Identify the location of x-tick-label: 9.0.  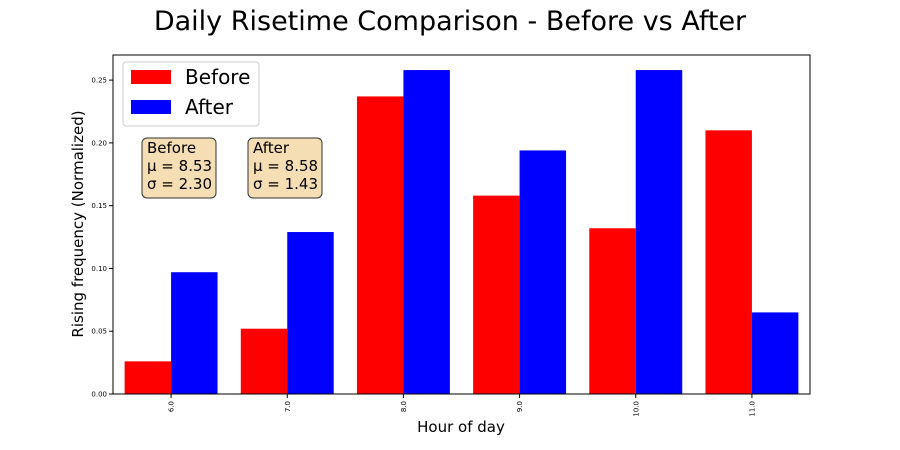
(520, 406).